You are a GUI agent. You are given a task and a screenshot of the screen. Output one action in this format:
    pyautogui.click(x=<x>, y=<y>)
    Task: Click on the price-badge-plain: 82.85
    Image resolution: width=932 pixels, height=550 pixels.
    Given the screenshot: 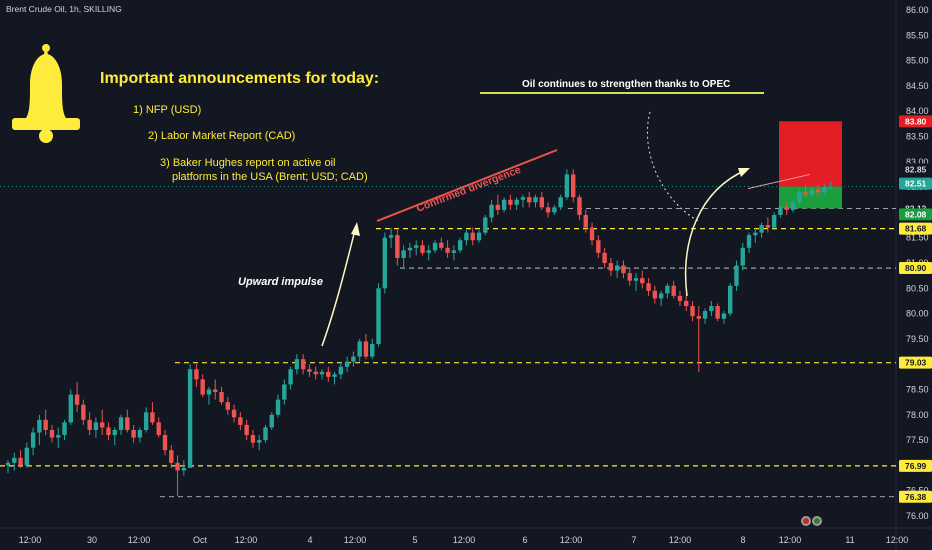 What is the action you would take?
    pyautogui.click(x=915, y=169)
    